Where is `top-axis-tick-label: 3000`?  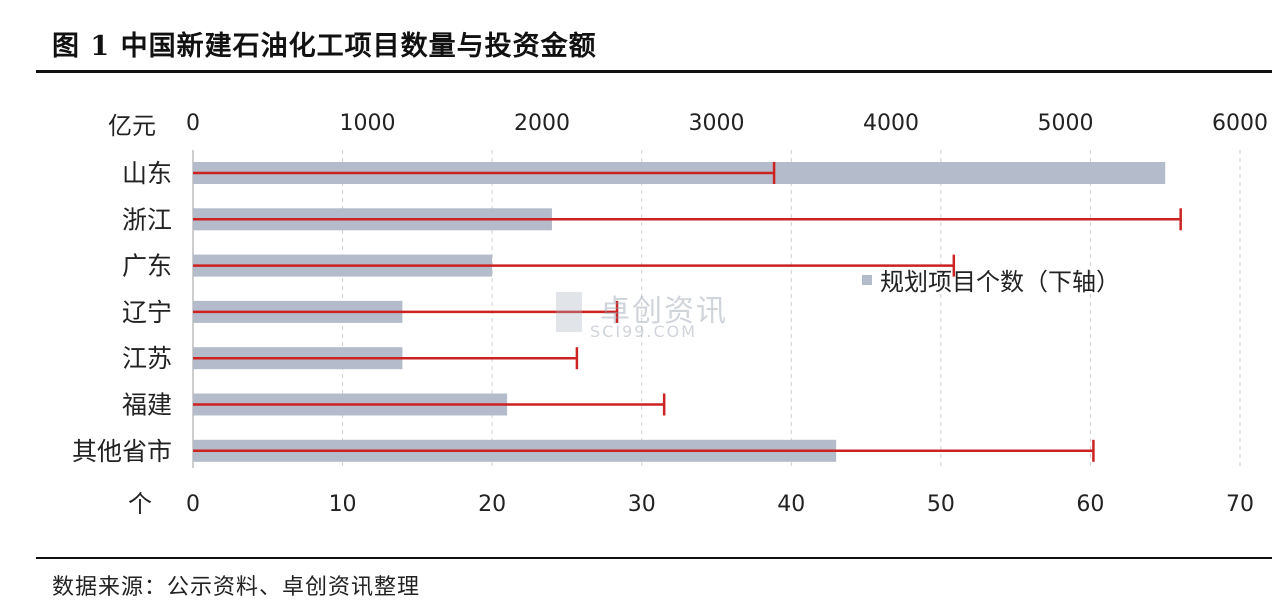
top-axis-tick-label: 3000 is located at coordinates (717, 123).